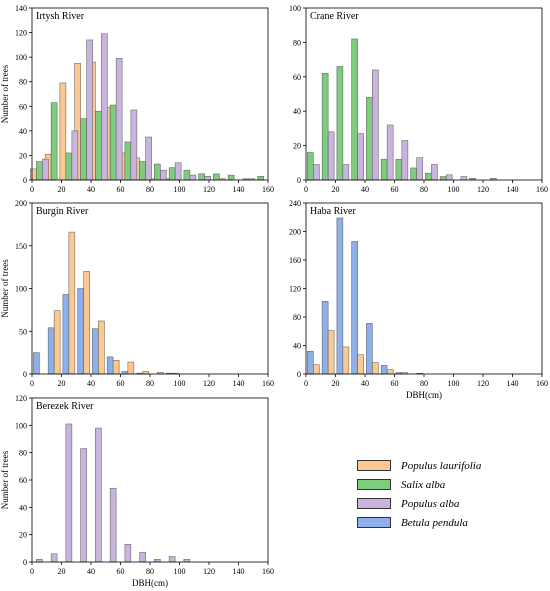 Image resolution: width=550 pixels, height=591 pixels. What do you see at coordinates (150, 583) in the screenshot?
I see `x-axis-label: DBH(cm)` at bounding box center [150, 583].